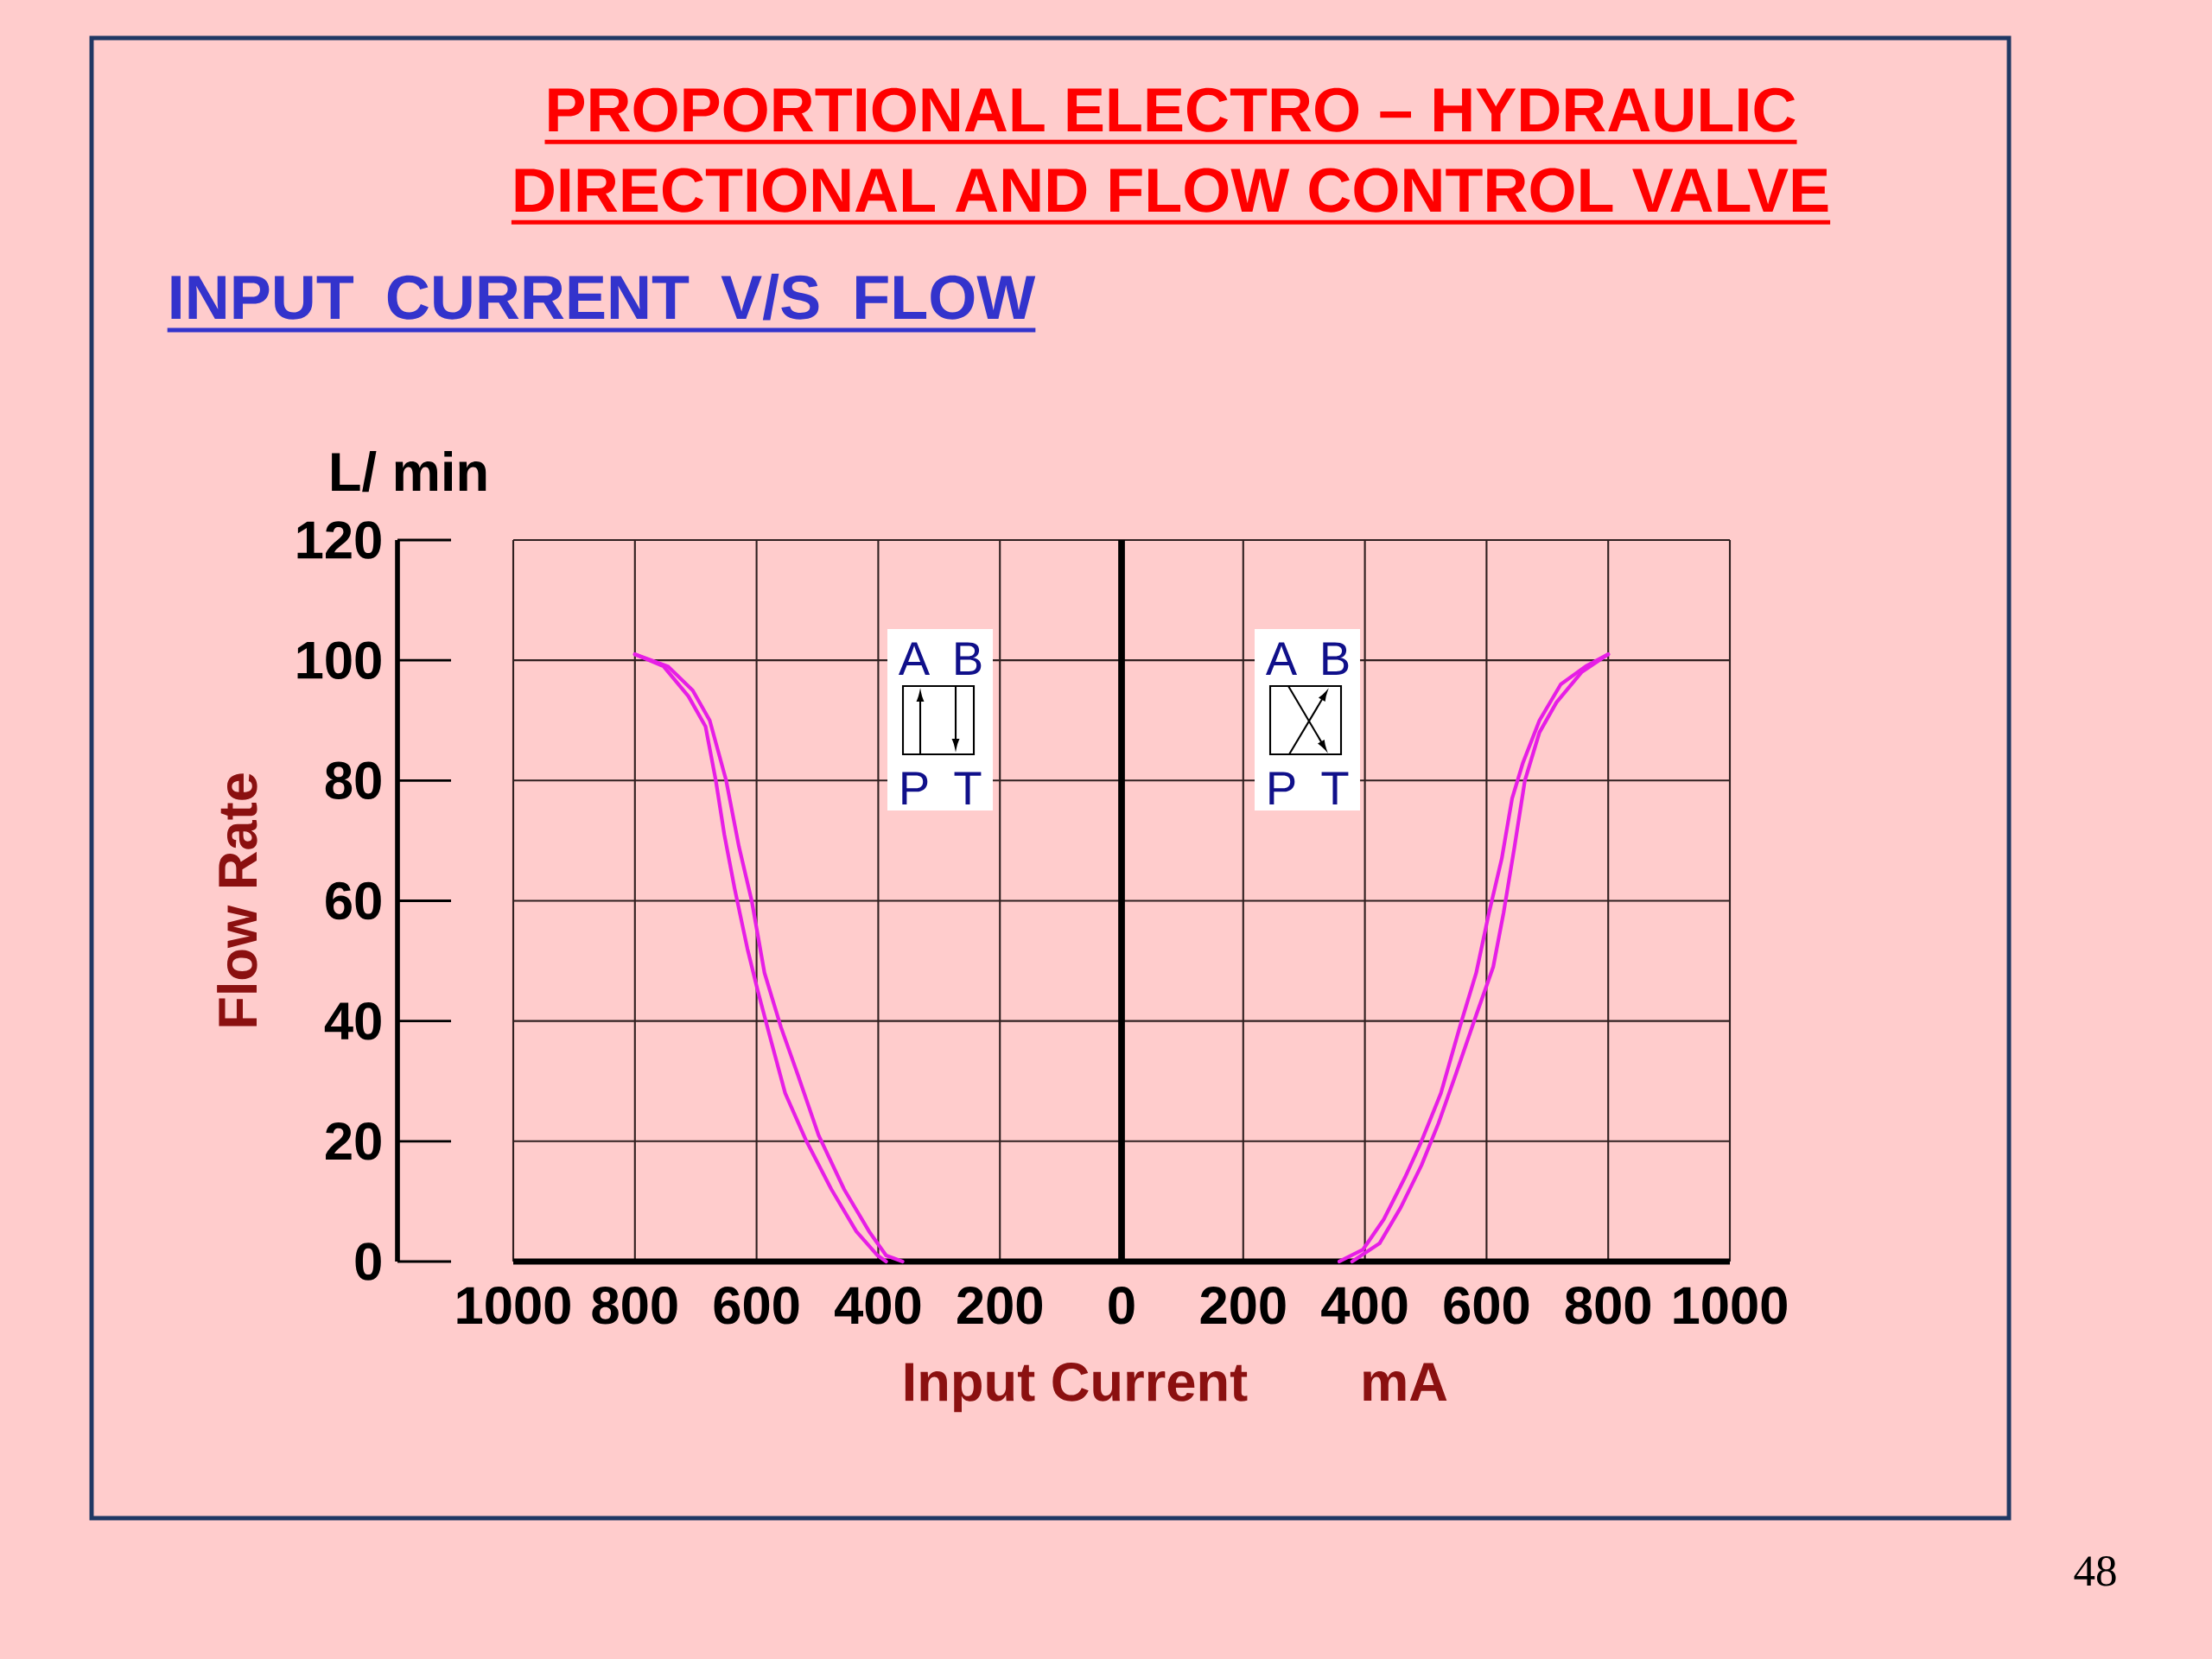 The image size is (2212, 1659). What do you see at coordinates (237, 900) in the screenshot?
I see `y-axis-title: Flow Rate` at bounding box center [237, 900].